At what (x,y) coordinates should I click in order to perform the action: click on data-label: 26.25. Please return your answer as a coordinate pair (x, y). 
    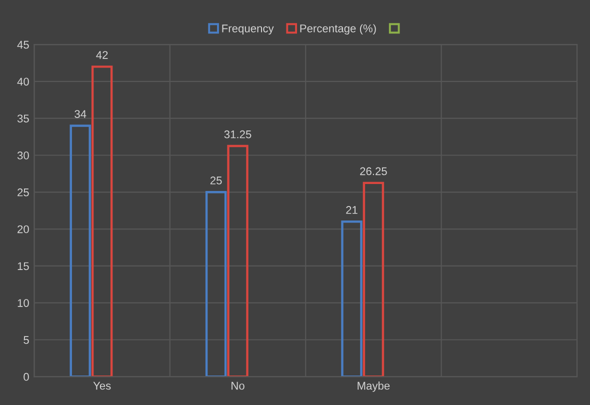
    Looking at the image, I should click on (373, 171).